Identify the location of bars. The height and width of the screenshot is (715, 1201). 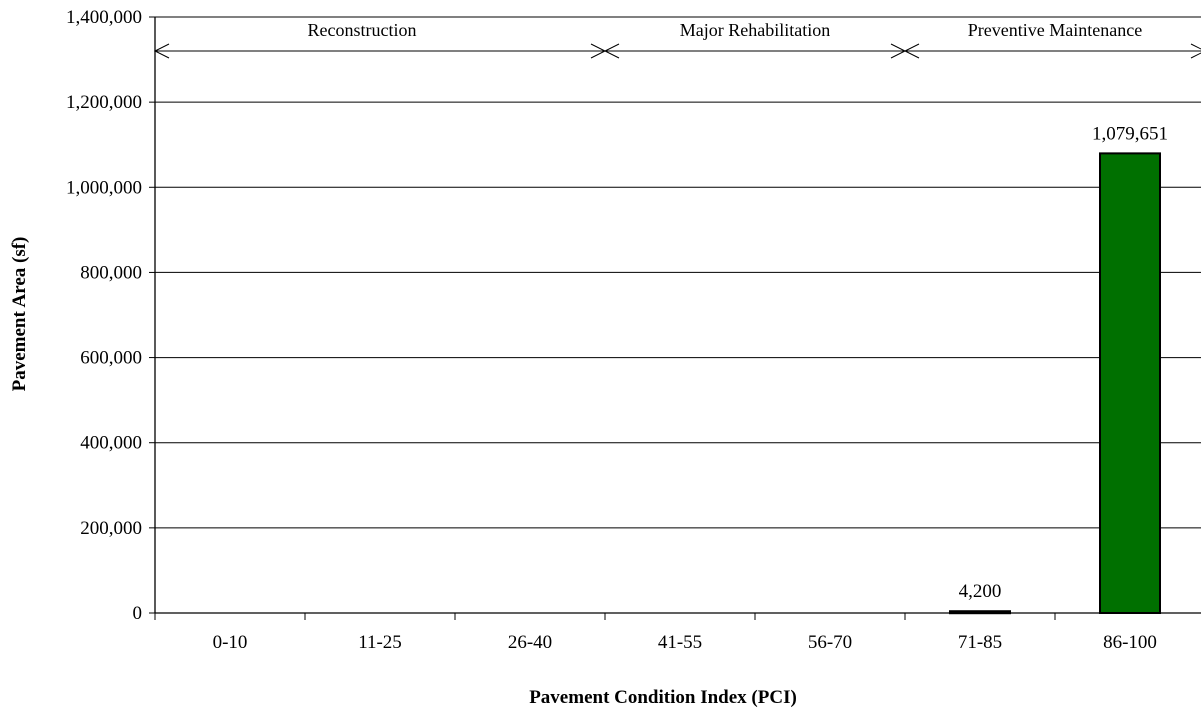
(1055, 383).